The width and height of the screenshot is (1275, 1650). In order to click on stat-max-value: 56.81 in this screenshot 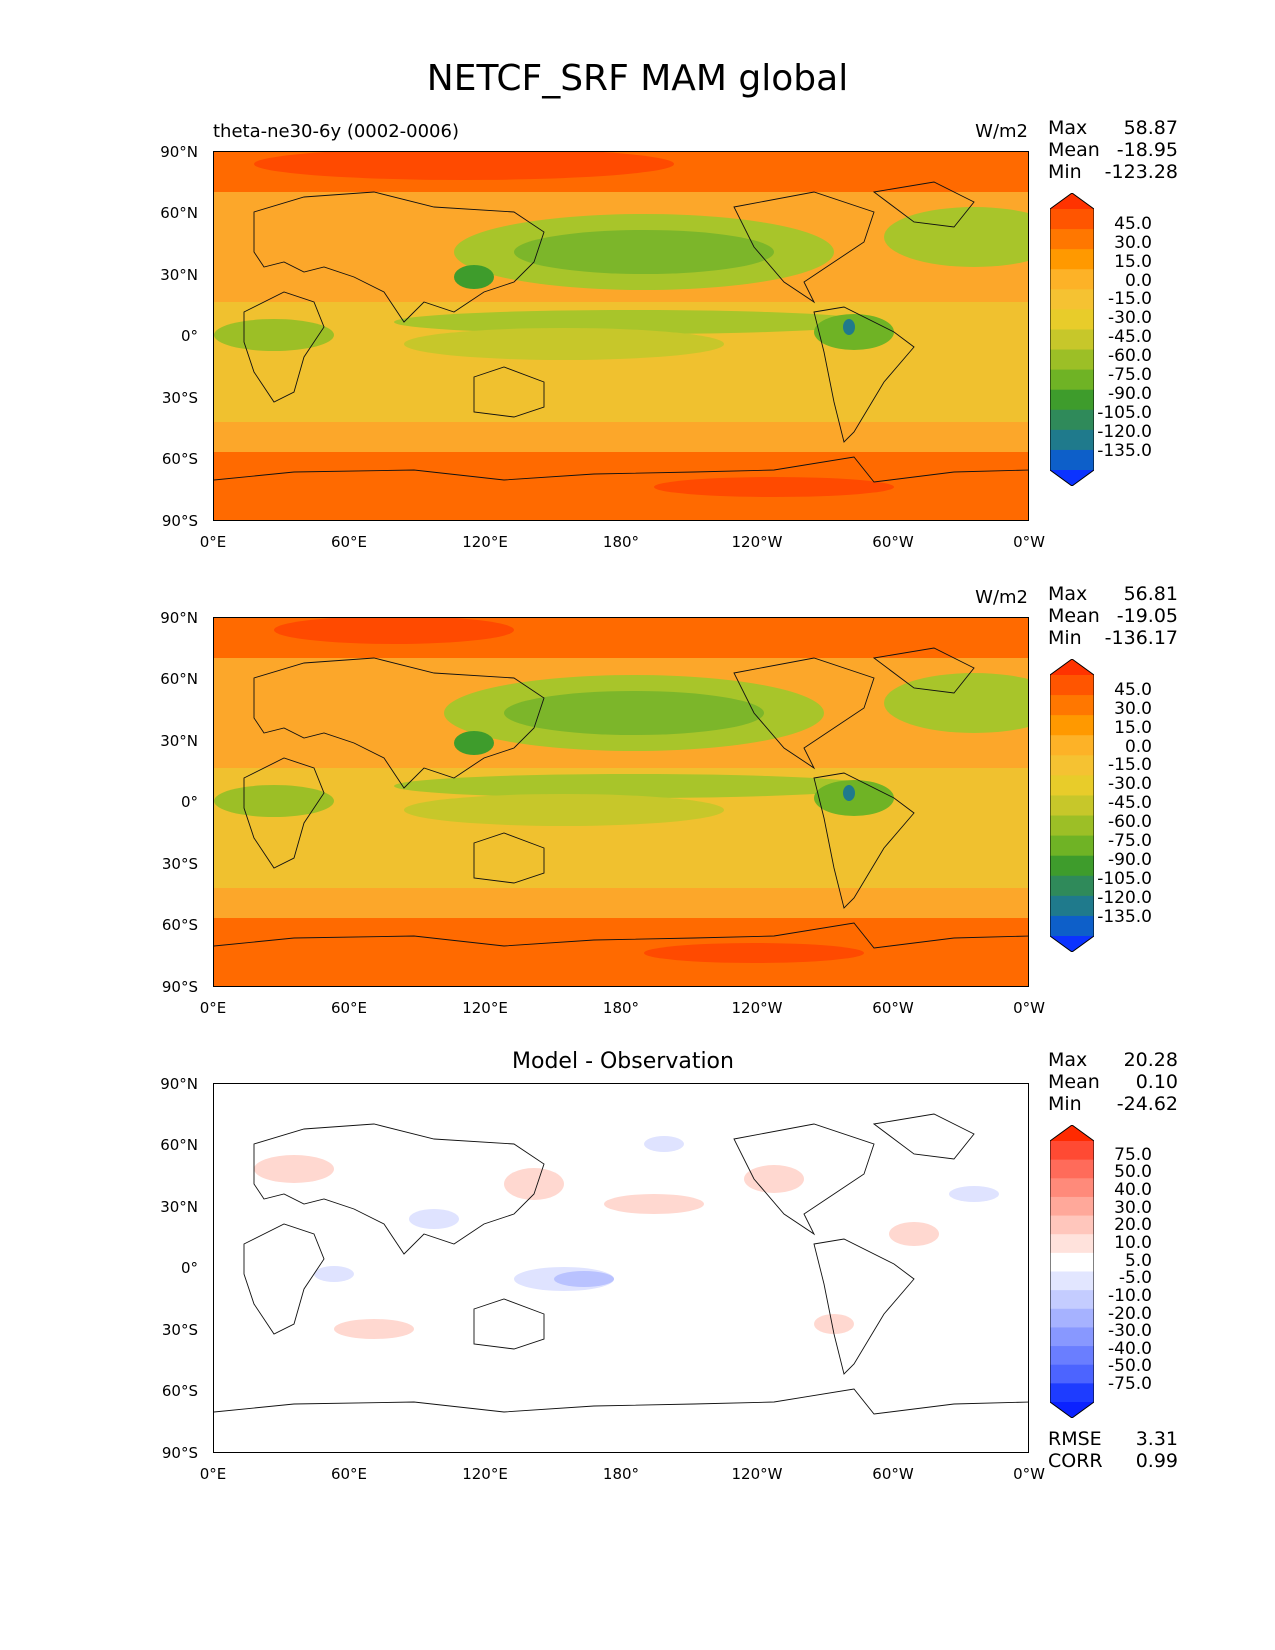, I will do `click(1150, 594)`.